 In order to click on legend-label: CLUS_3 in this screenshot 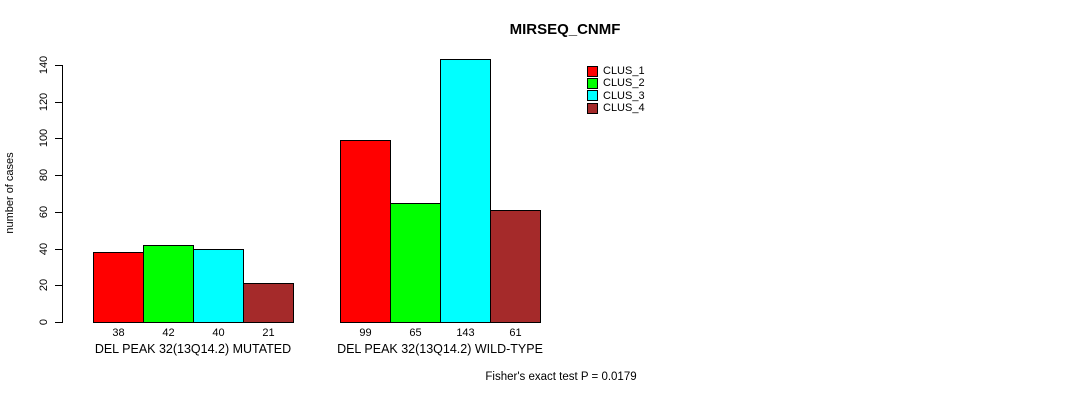, I will do `click(624, 95)`.